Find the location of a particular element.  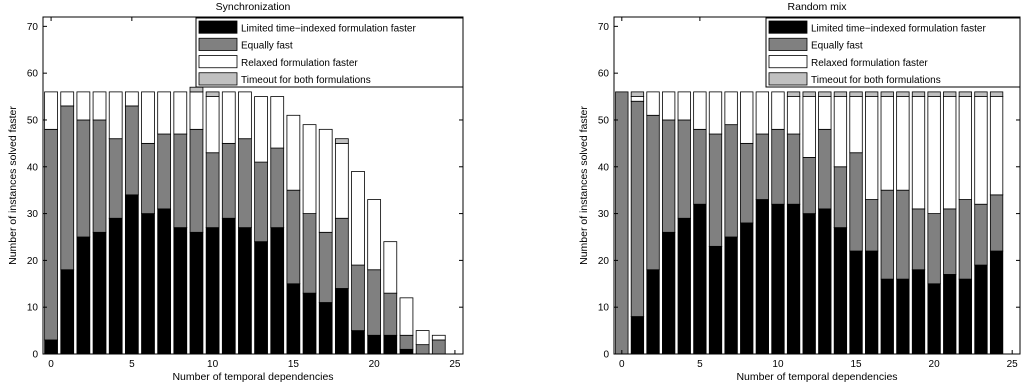

y-tick-label: 0 is located at coordinates (35, 355).